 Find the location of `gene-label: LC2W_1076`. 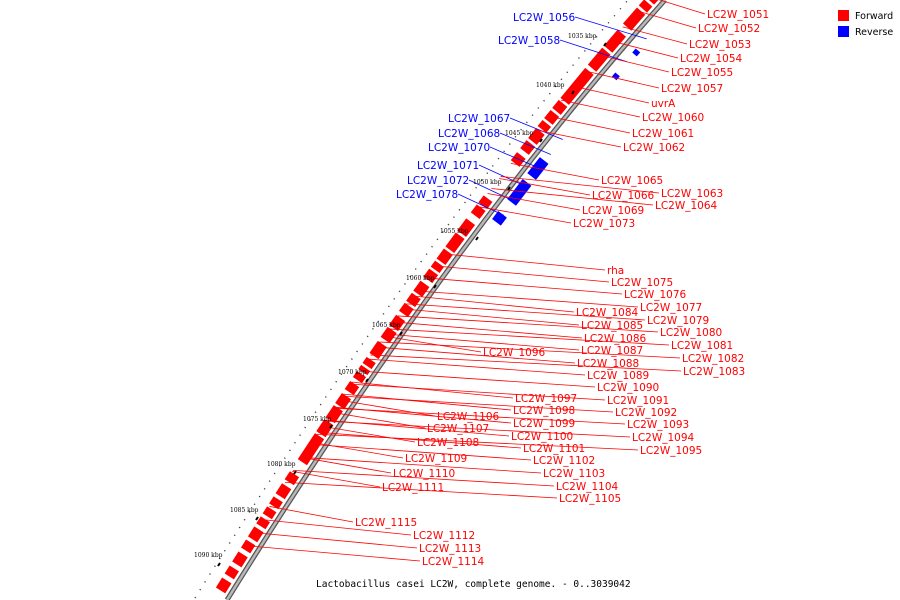

gene-label: LC2W_1076 is located at coordinates (655, 295).